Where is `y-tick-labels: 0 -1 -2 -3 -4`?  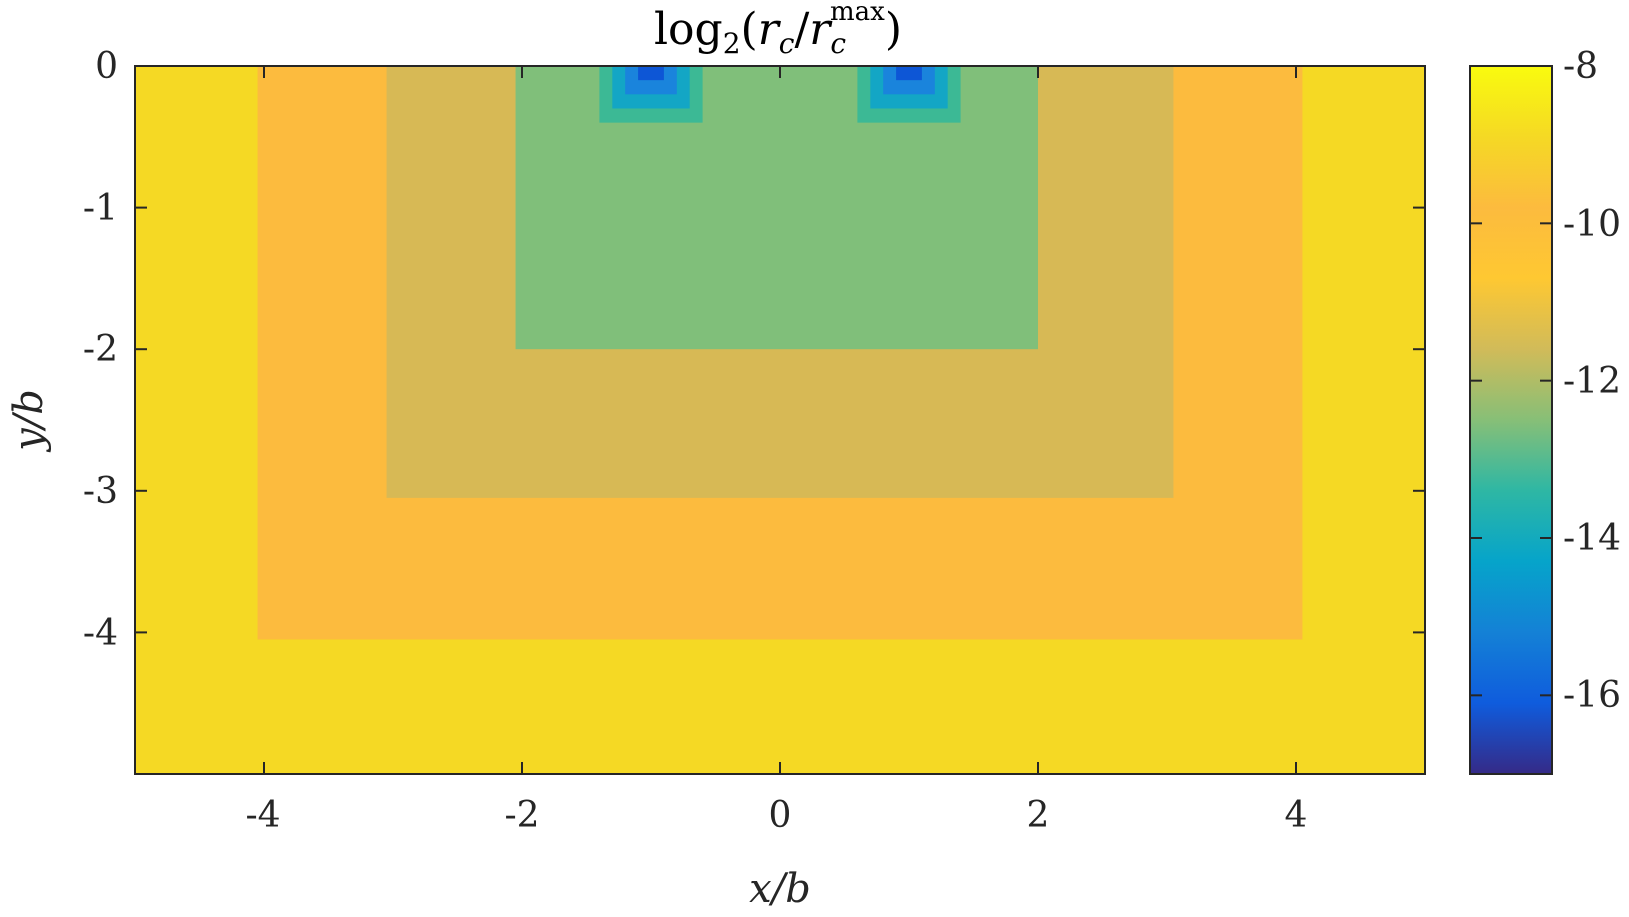
y-tick-labels: 0 -1 -2 -3 -4 is located at coordinates (100, 350).